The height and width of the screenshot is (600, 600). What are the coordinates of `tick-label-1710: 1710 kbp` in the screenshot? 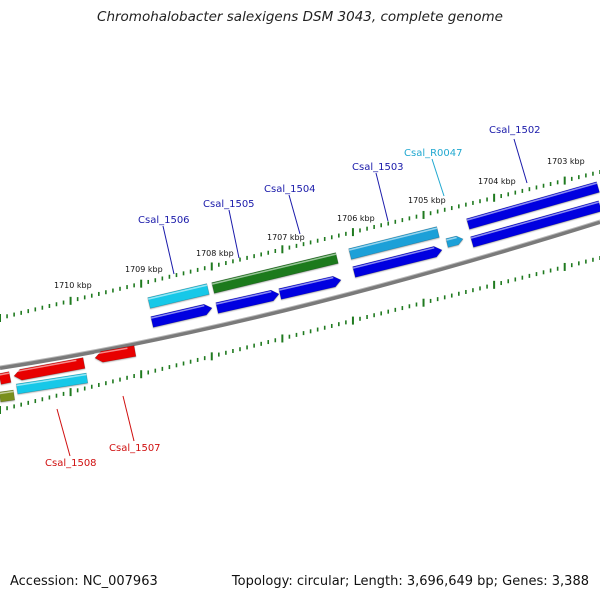 It's located at (73, 285).